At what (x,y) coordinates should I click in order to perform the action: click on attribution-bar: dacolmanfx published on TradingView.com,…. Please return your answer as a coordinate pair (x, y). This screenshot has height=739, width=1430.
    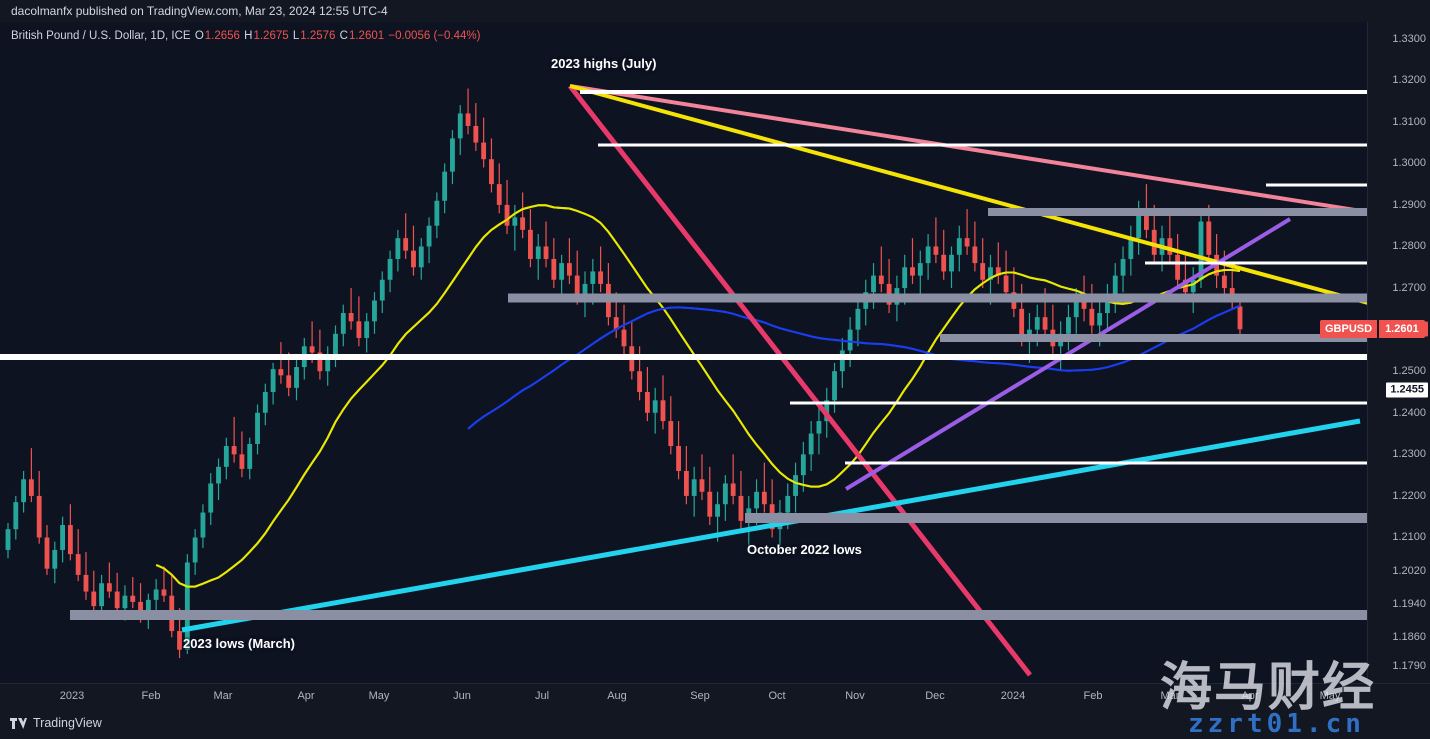
    Looking at the image, I should click on (715, 11).